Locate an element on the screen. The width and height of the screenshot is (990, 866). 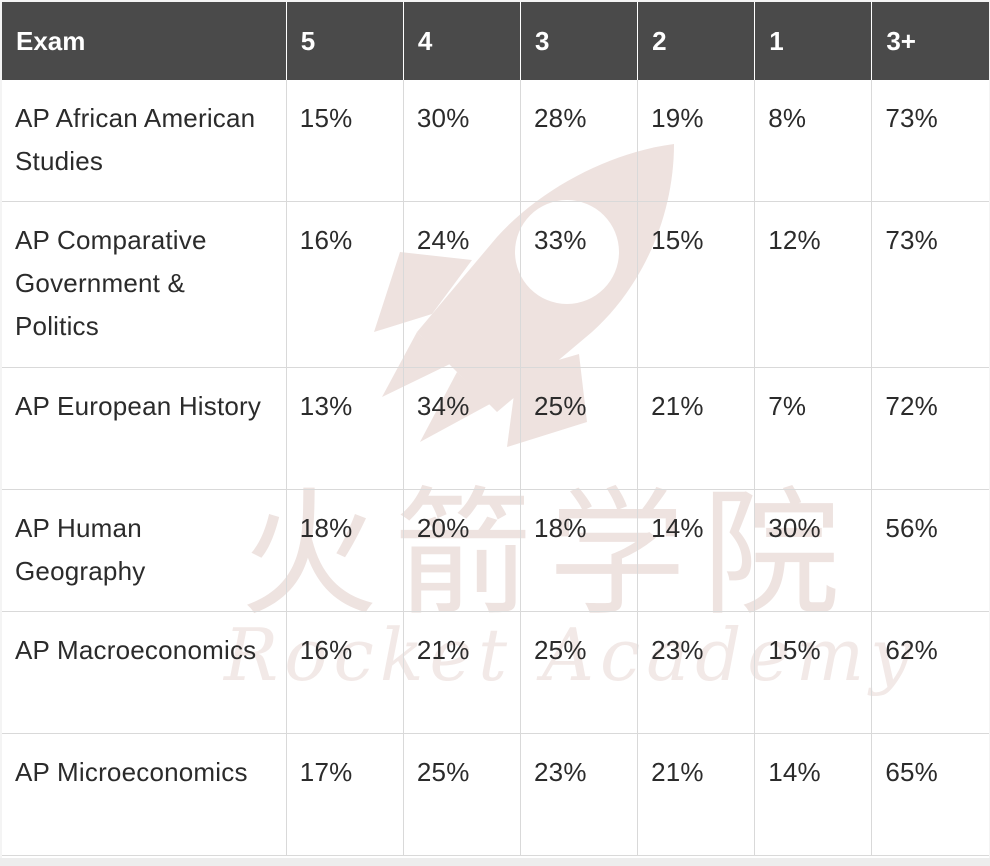
header-row: Exam 5 4 3 2 1 3+ is located at coordinates (495, 41).